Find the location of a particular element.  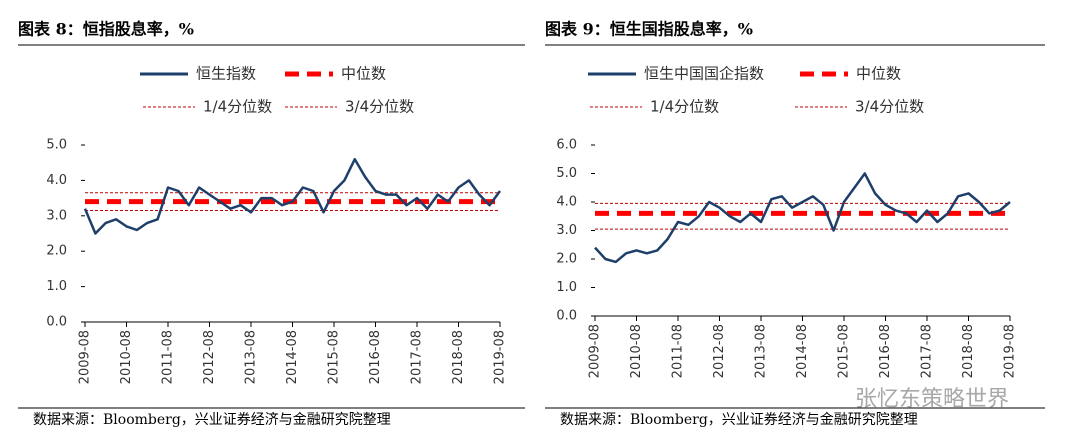

watermark: 张忆东策略世界 is located at coordinates (932, 399).